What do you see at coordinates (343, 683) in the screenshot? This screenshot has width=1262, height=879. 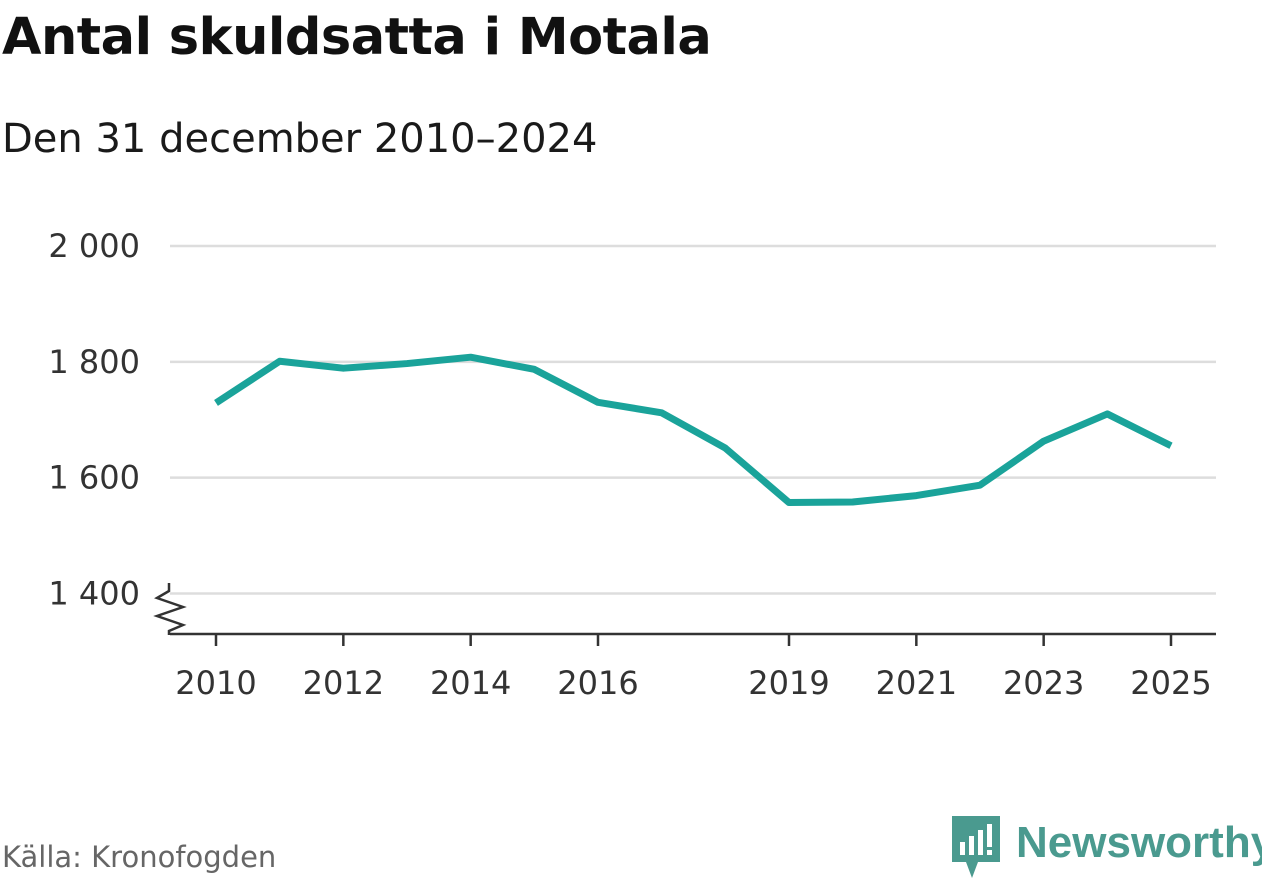 I see `x-tick-label: 2012` at bounding box center [343, 683].